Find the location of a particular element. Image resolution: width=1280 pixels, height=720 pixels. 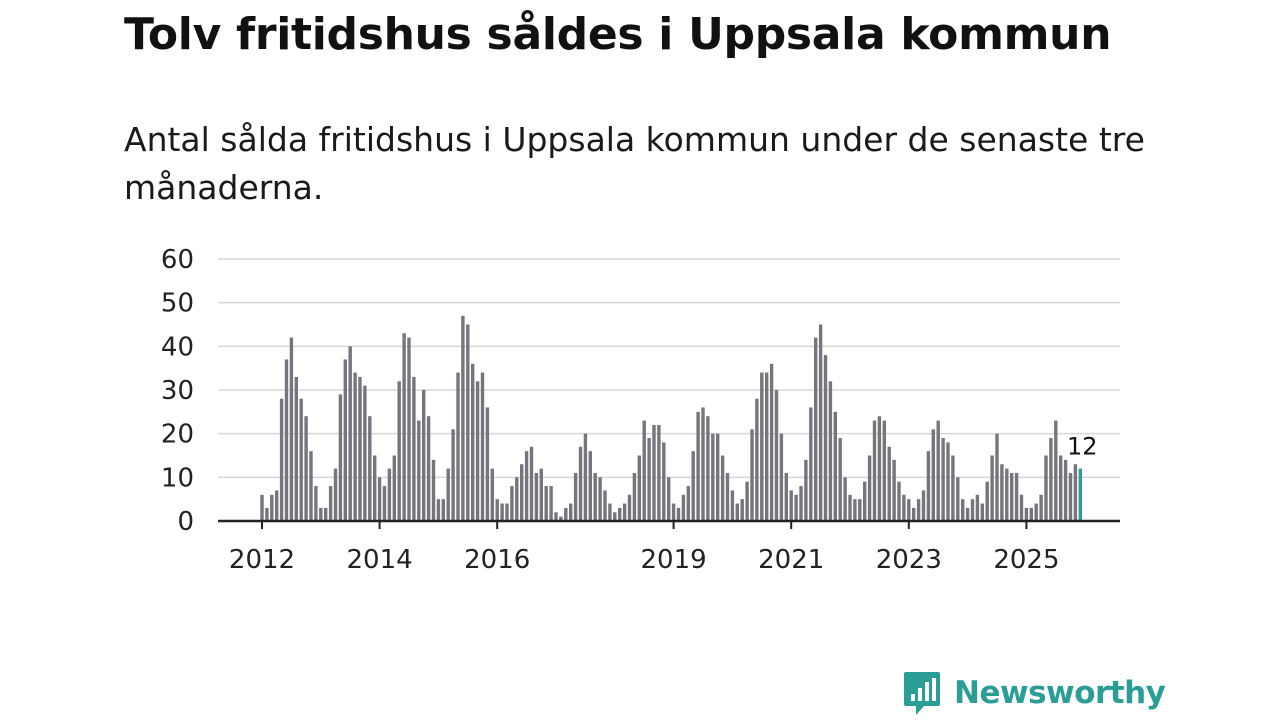

x-tick-label: 2012 is located at coordinates (262, 560).